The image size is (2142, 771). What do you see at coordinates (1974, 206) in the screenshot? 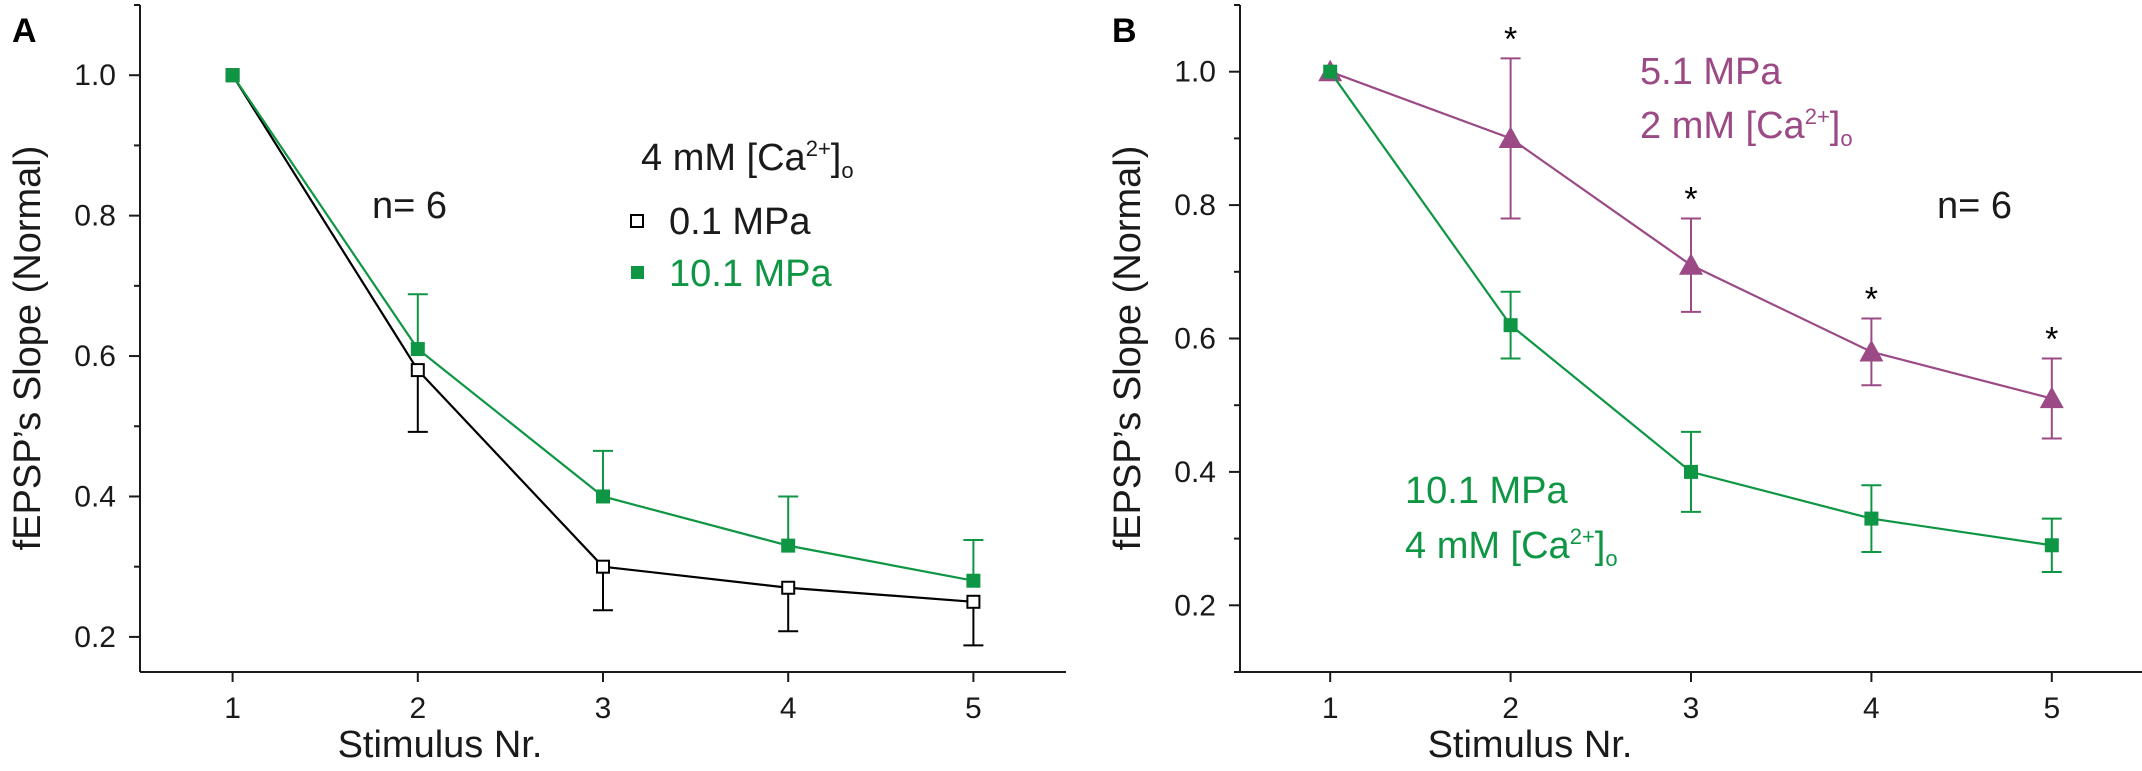
I see `panel-b-n-label: n= 6` at bounding box center [1974, 206].